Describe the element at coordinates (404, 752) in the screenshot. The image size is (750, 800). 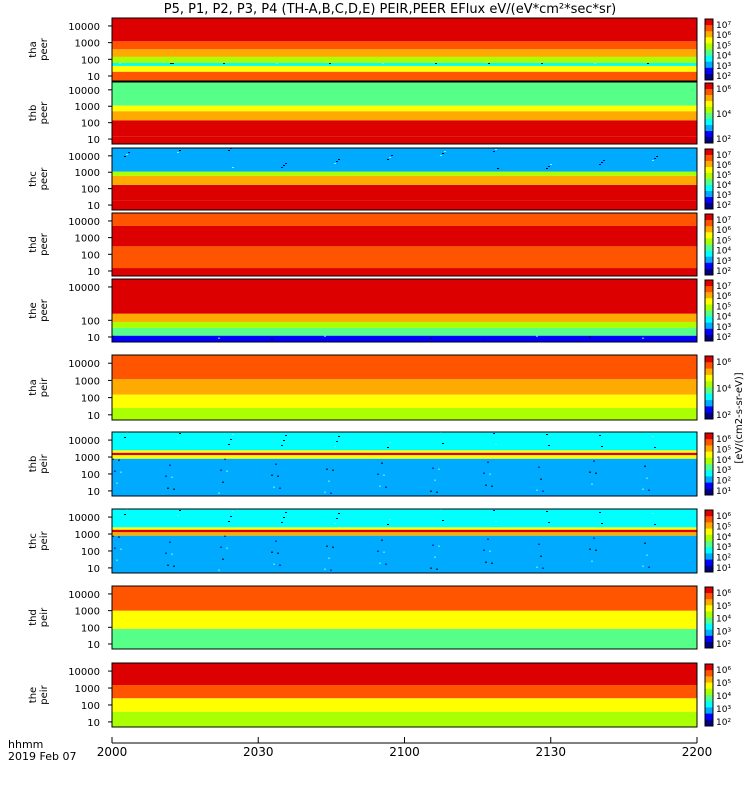
I see `time-tick-label: 2100` at that location.